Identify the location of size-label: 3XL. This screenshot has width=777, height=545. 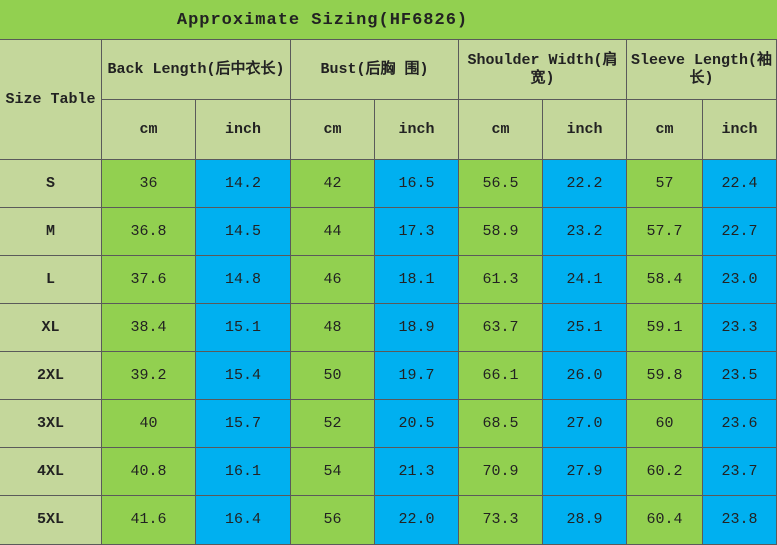
(51, 424).